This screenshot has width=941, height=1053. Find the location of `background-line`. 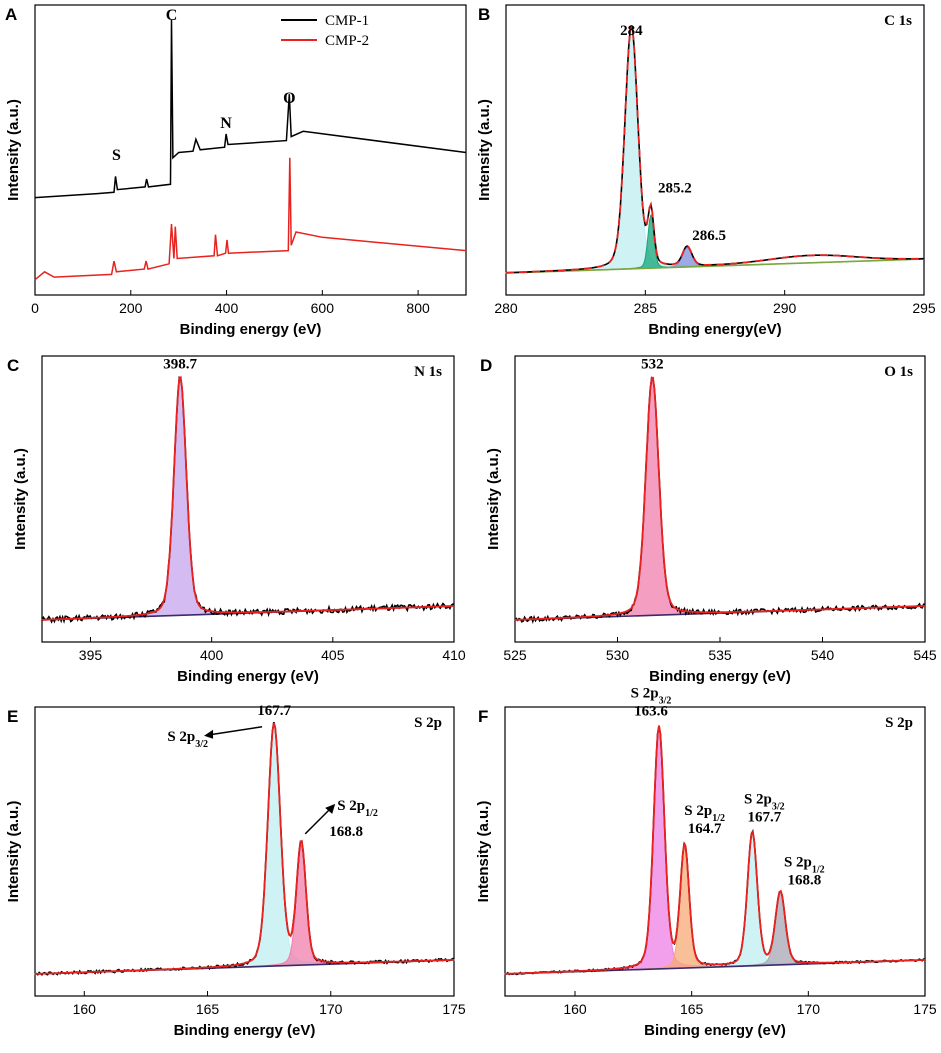

background-line is located at coordinates (715, 266).